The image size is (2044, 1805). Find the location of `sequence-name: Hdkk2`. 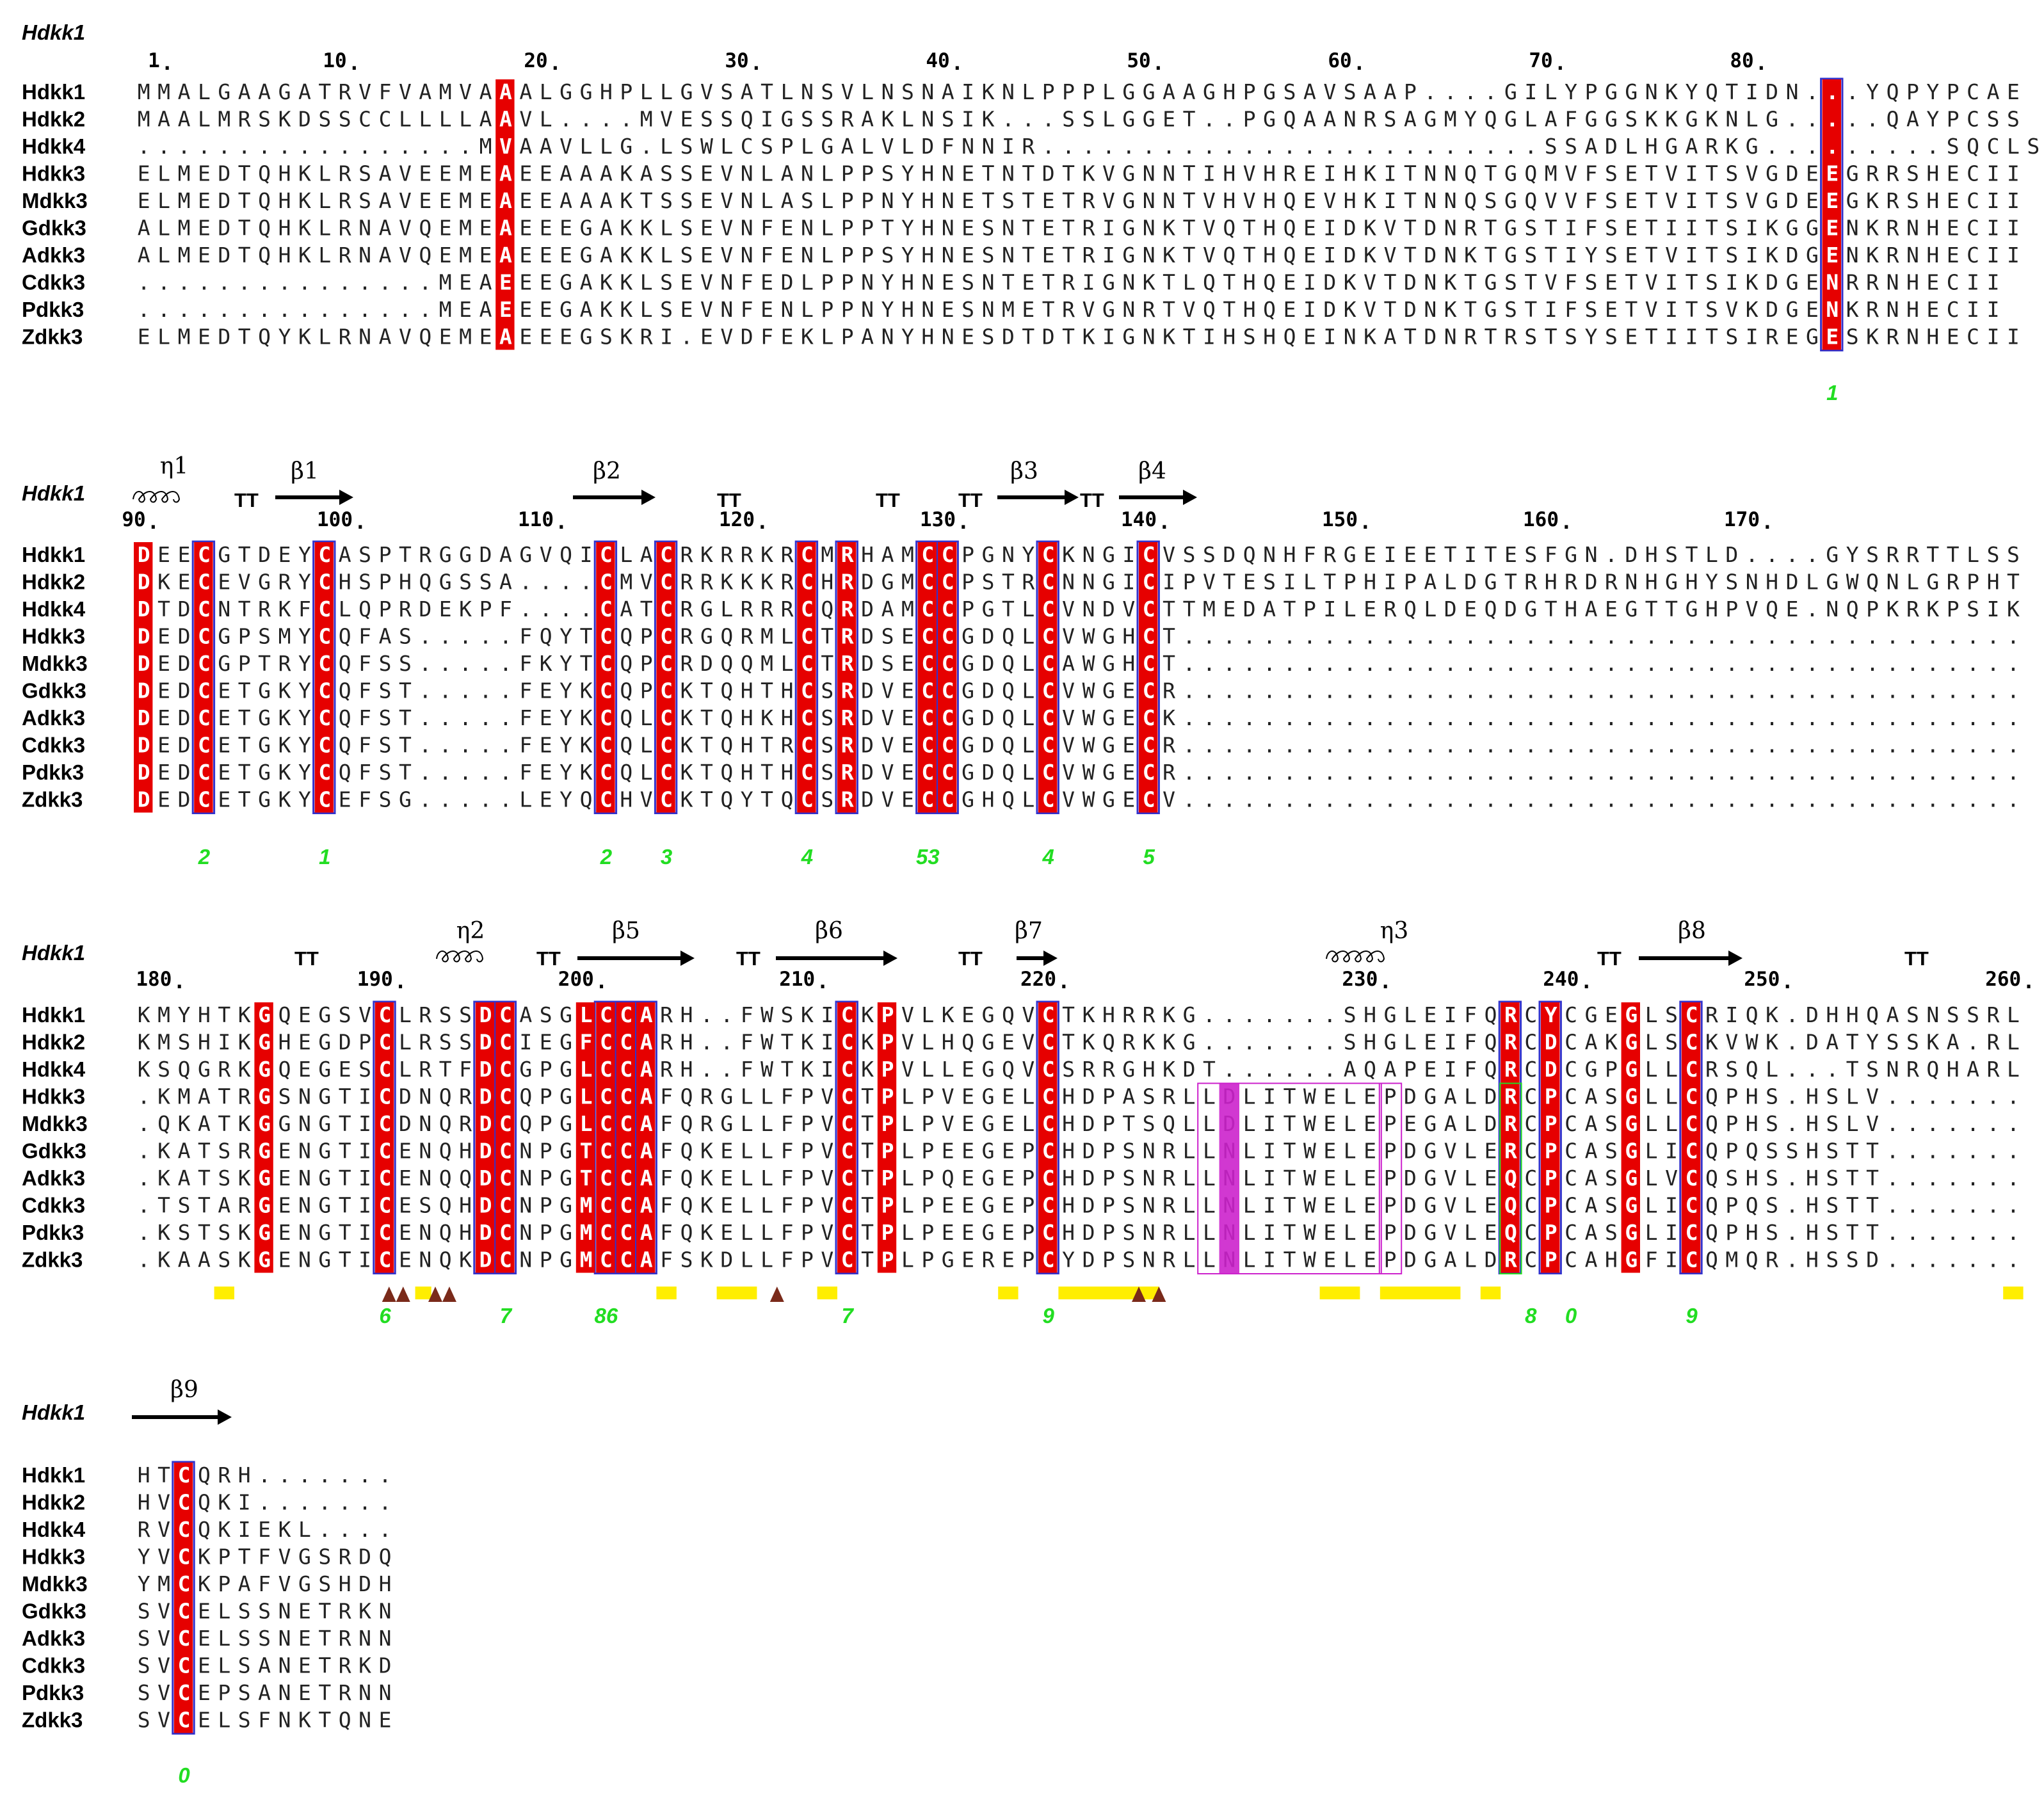

sequence-name: Hdkk2 is located at coordinates (53, 1042).